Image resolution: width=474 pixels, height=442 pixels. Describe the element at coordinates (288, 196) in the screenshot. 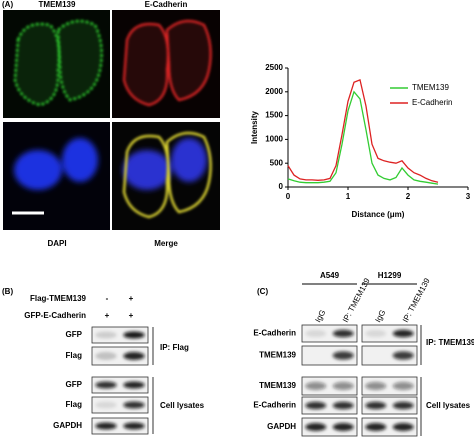

I see `x-tick-label: 0` at that location.